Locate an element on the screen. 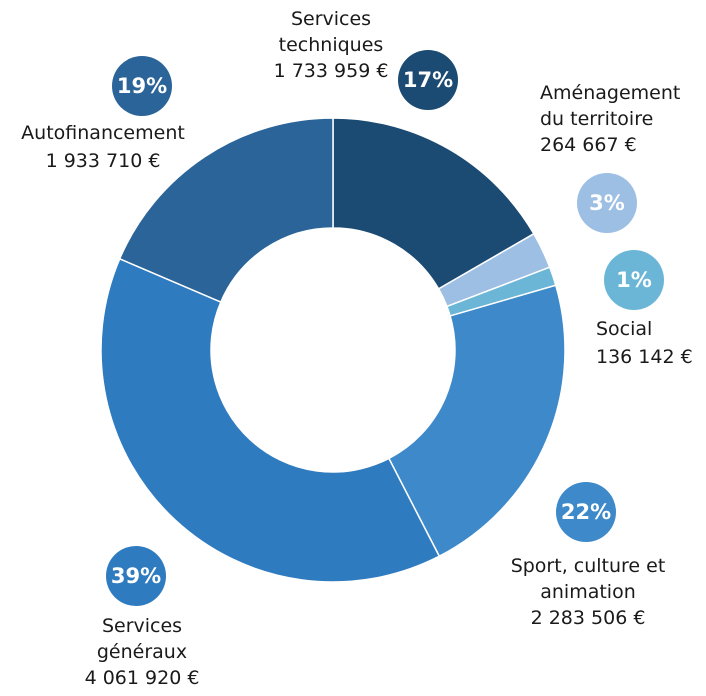  category-label: Services techniques is located at coordinates (331, 32).